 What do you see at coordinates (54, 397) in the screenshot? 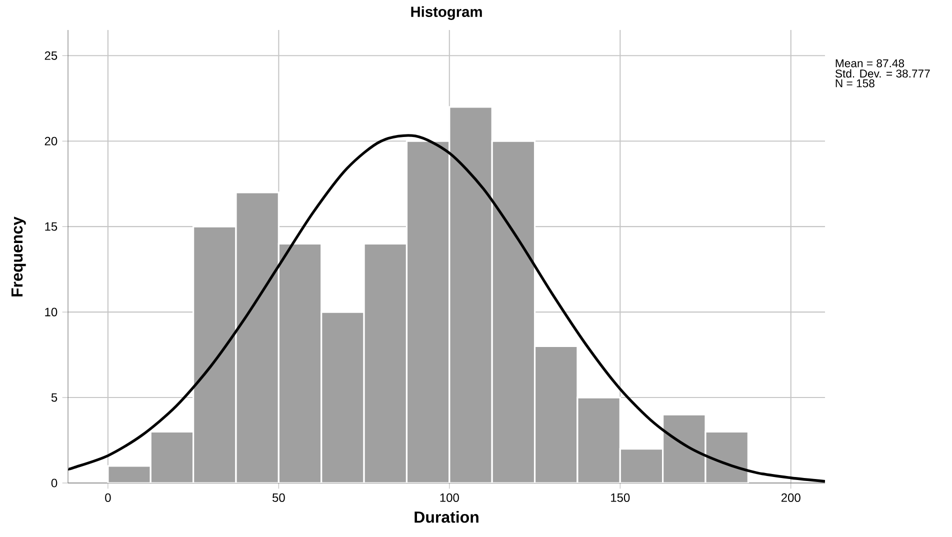
I see `y-tick-label: 5` at bounding box center [54, 397].